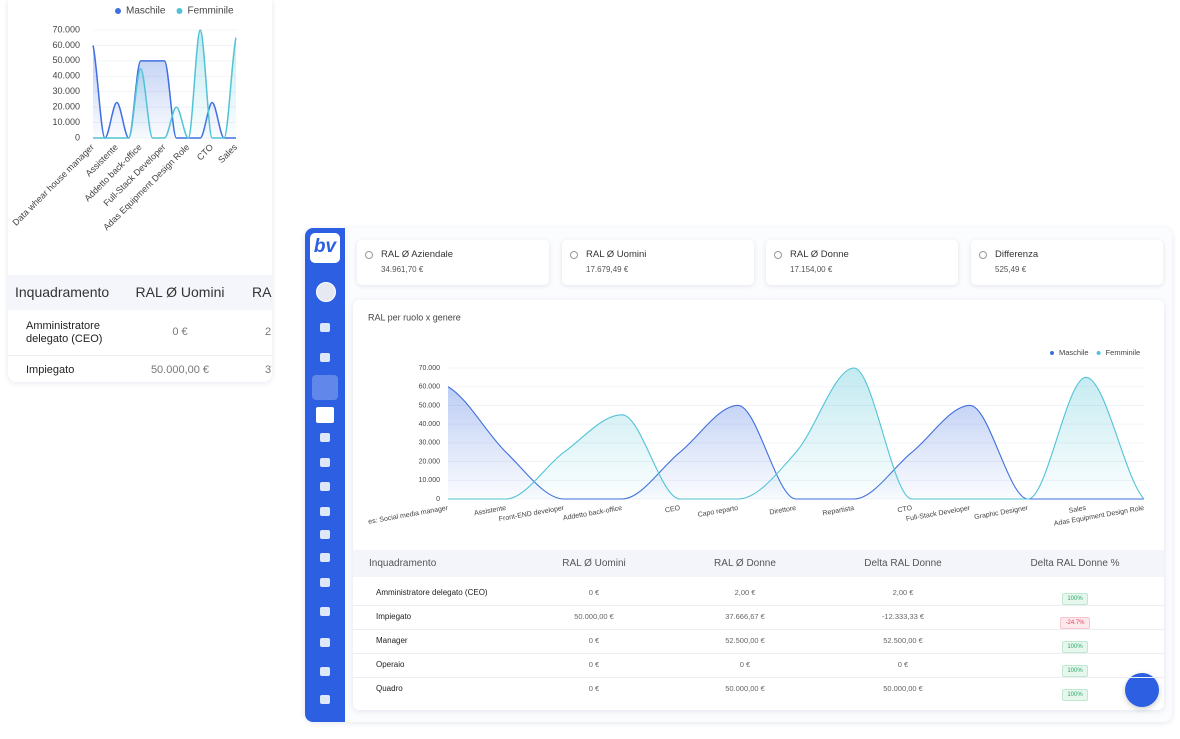 This screenshot has width=1180, height=739. Describe the element at coordinates (1075, 563) in the screenshot. I see `table-header-cell: Delta RAL Donne %` at that location.